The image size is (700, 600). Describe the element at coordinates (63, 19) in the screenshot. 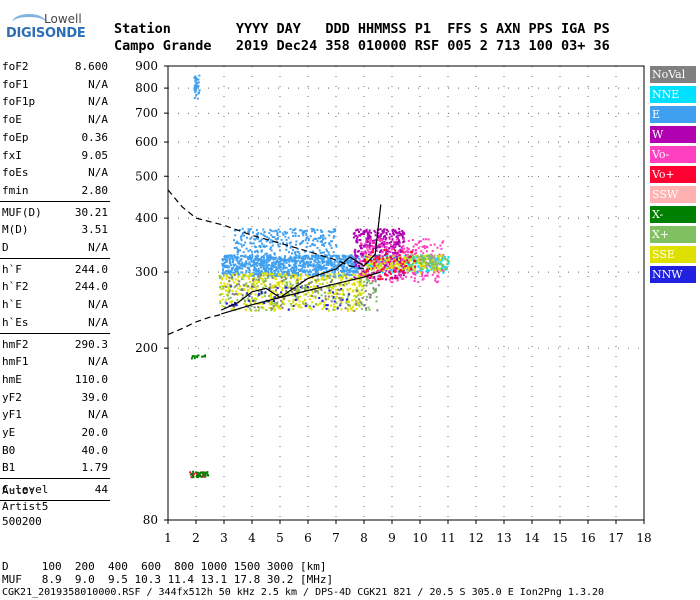

I see `logo-line1: Lowell` at that location.